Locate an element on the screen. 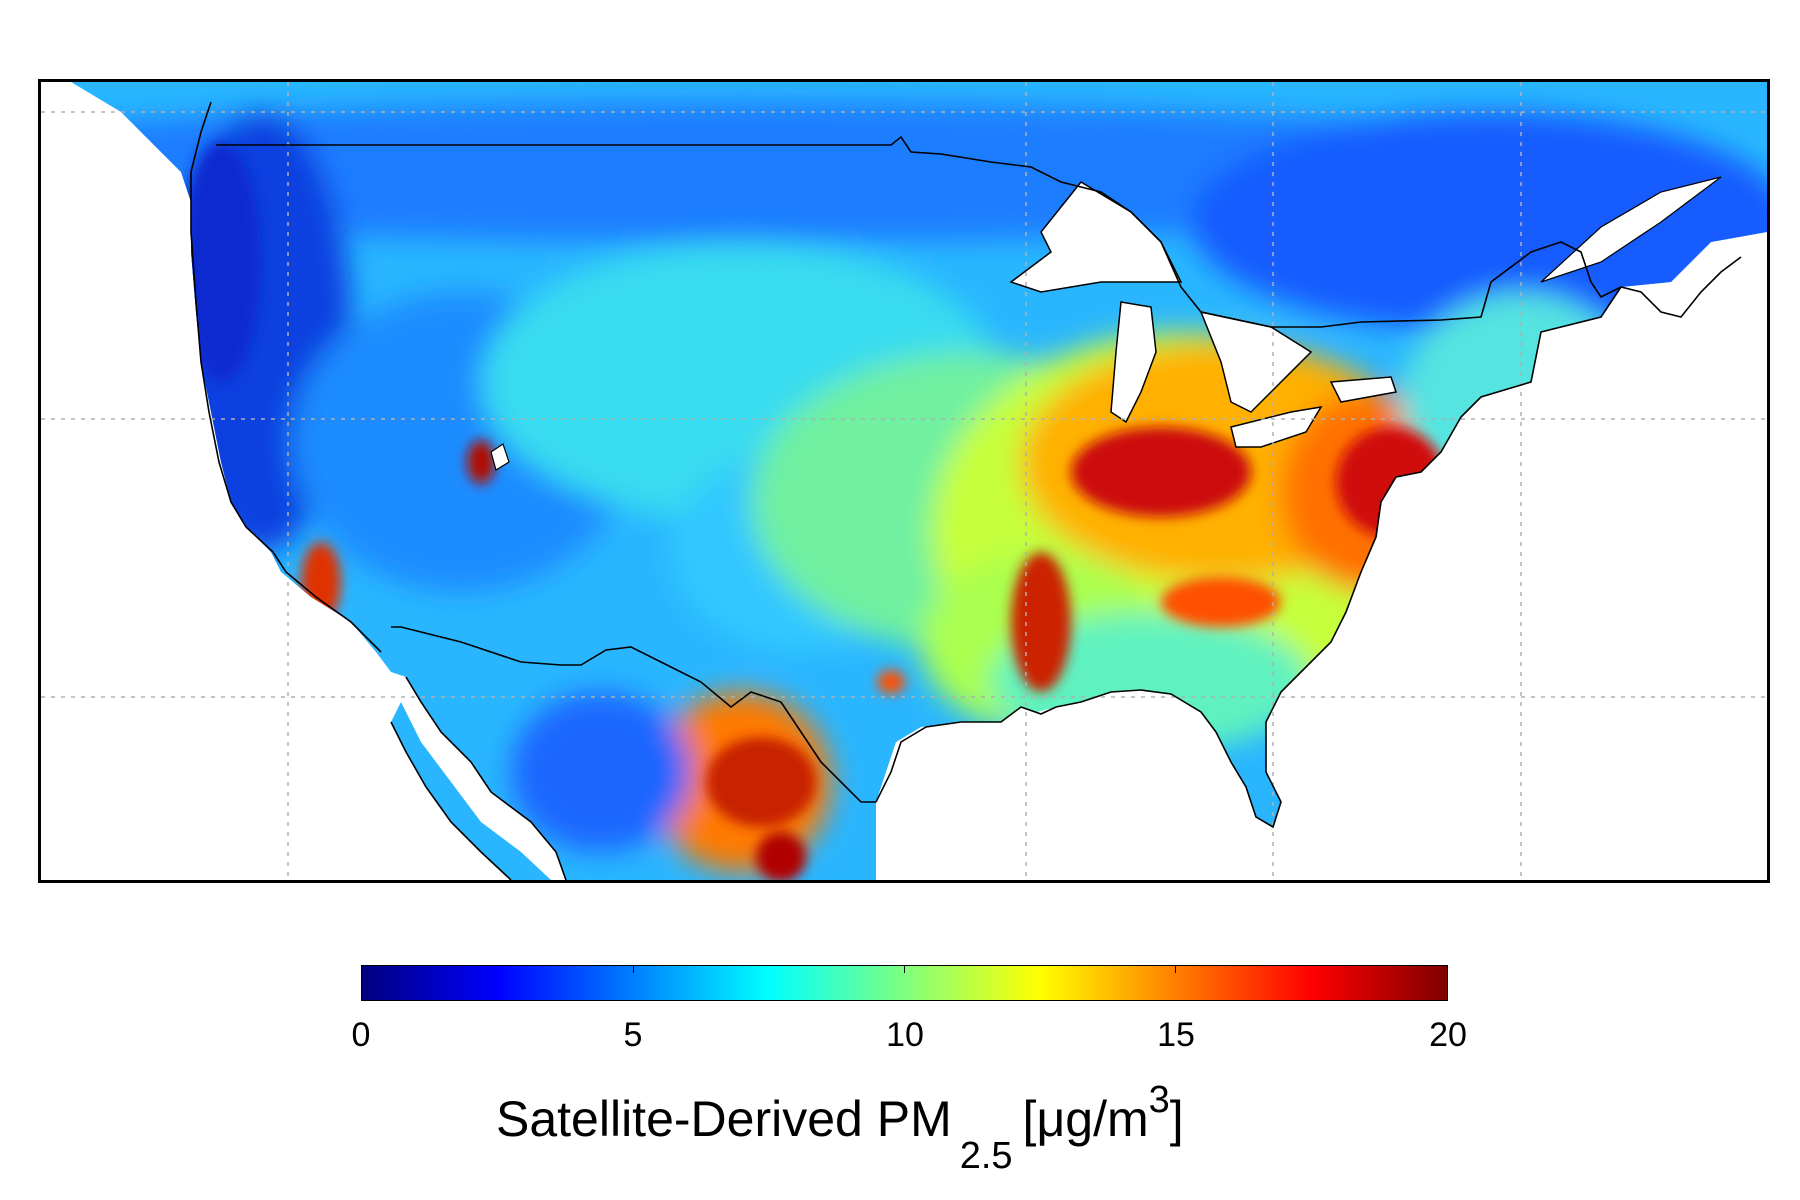 The height and width of the screenshot is (1200, 1800). colorbar-title: Satellite-Derived PM2.5[μg/m3] is located at coordinates (840, 1128).